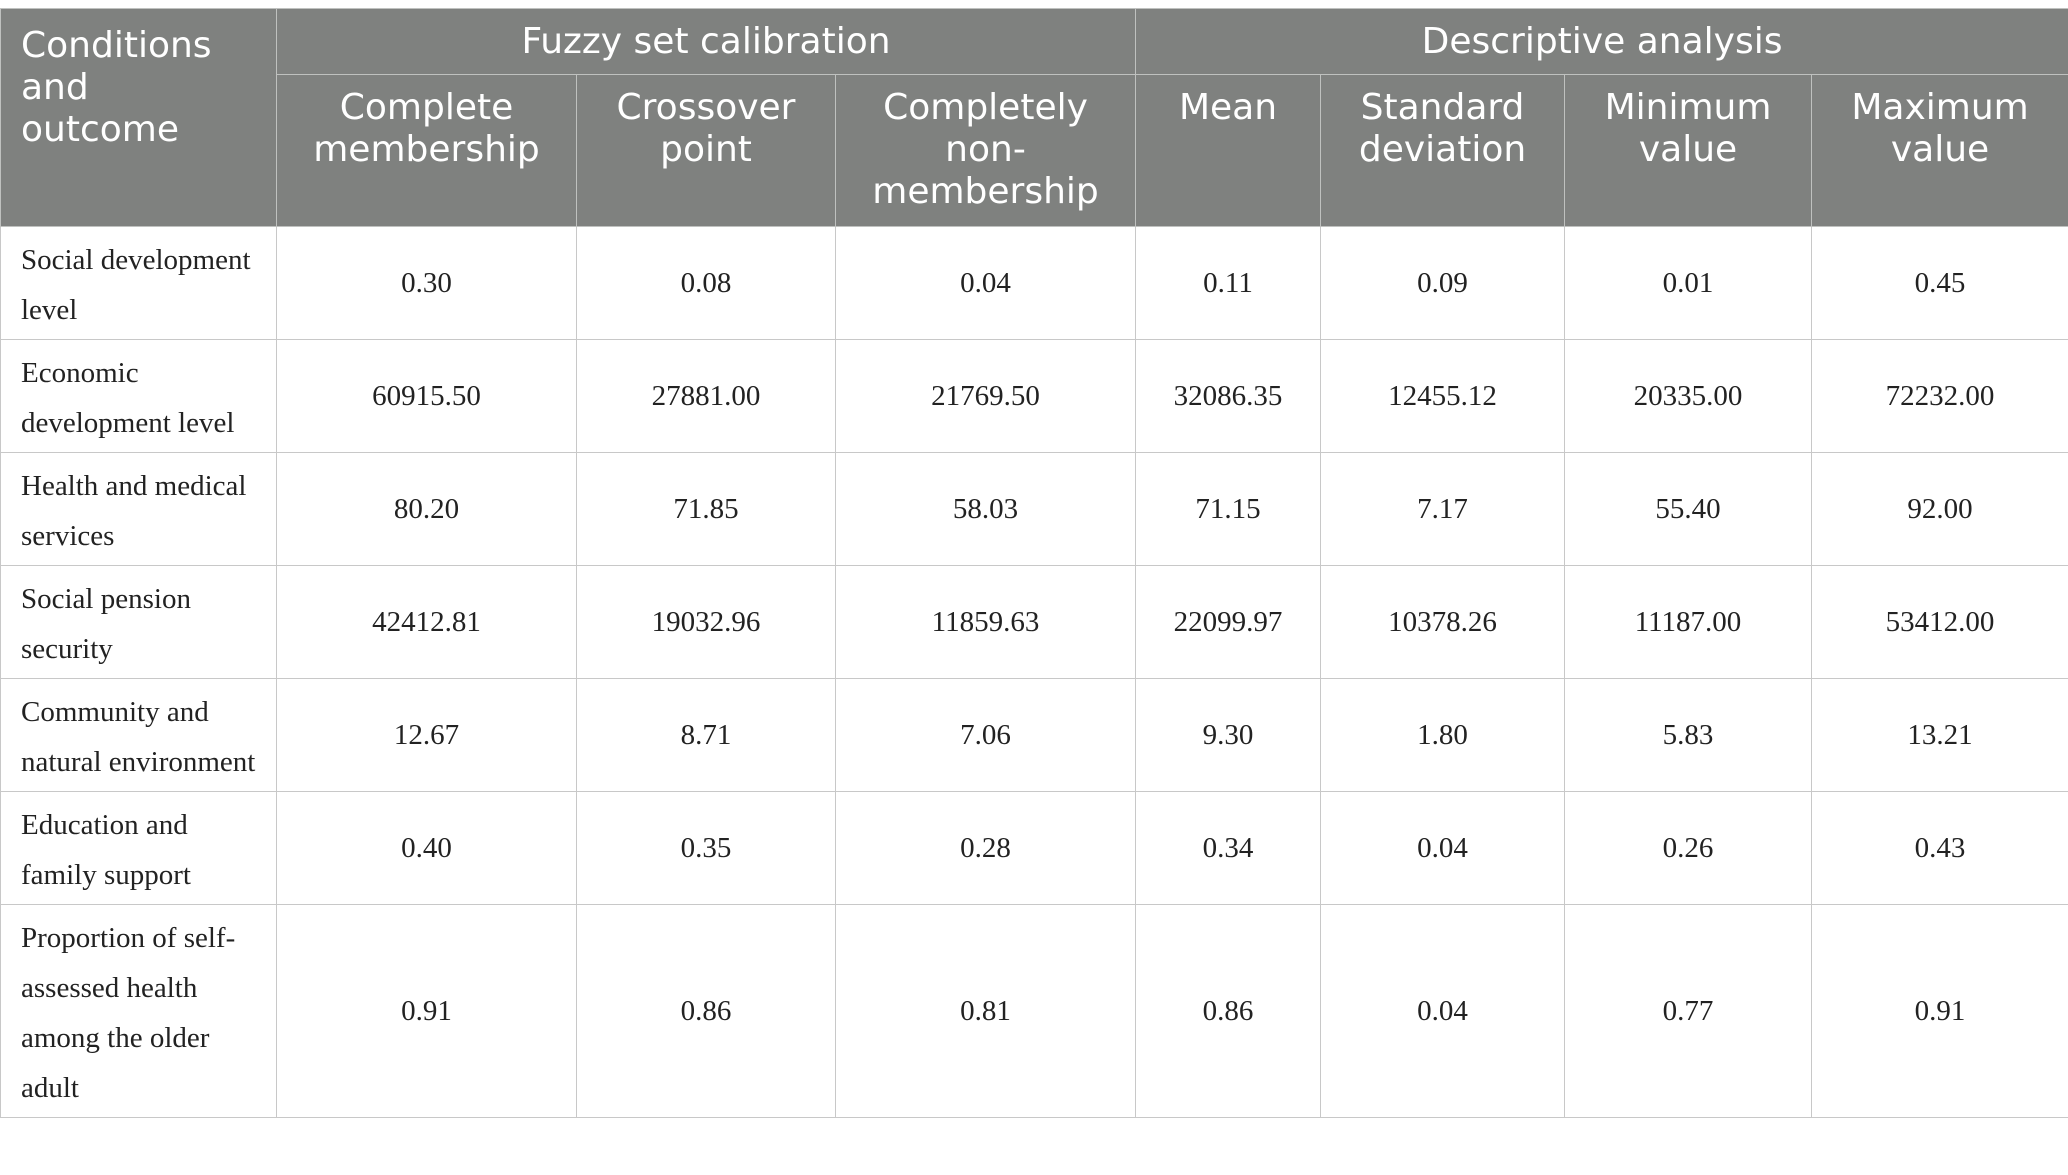  I want to click on row-label: Community and natural environment, so click(138, 735).